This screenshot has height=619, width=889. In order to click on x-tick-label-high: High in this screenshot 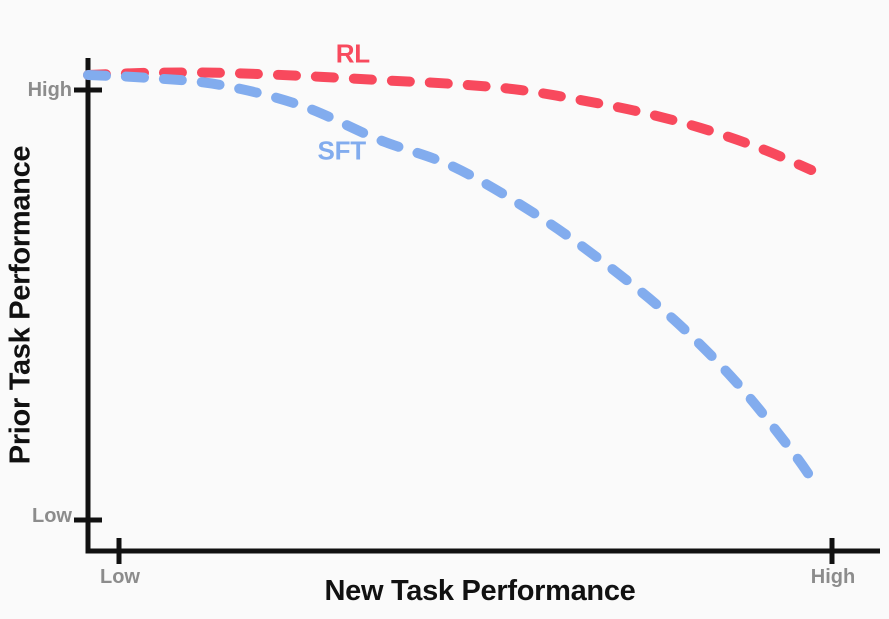, I will do `click(833, 577)`.